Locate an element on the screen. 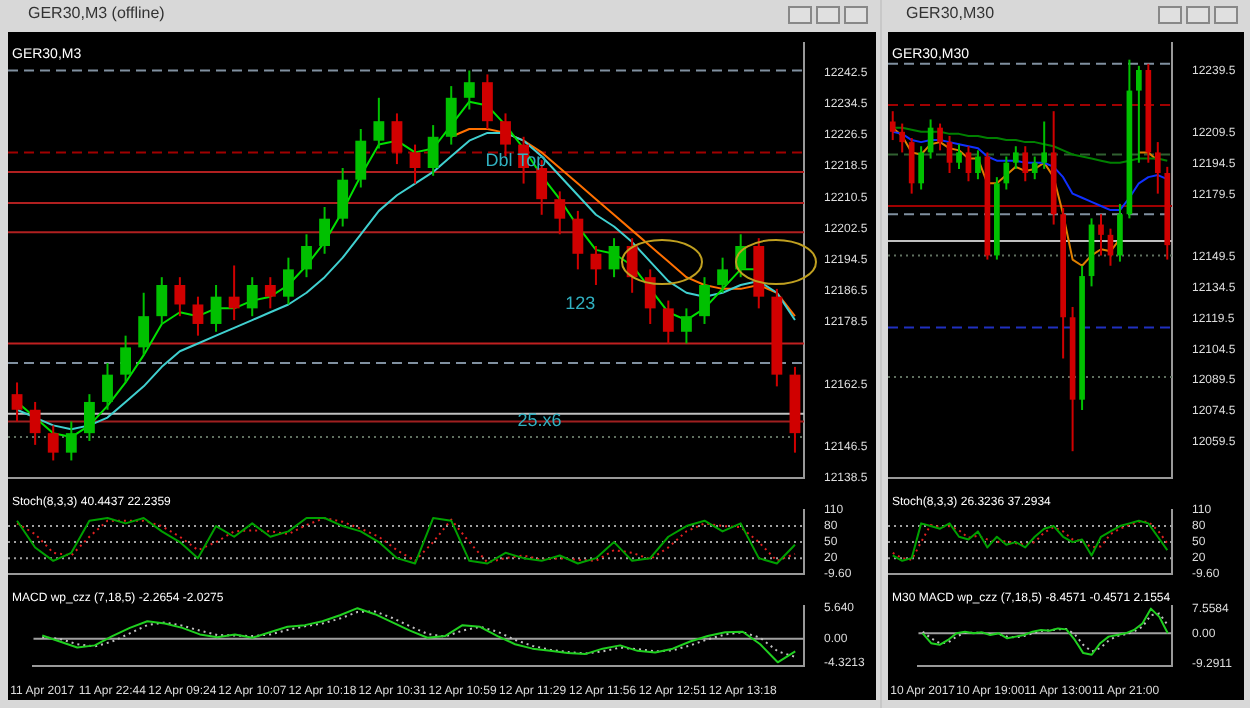 The image size is (1250, 708). chart-title: GER30,M3 (offline) is located at coordinates (96, 13).